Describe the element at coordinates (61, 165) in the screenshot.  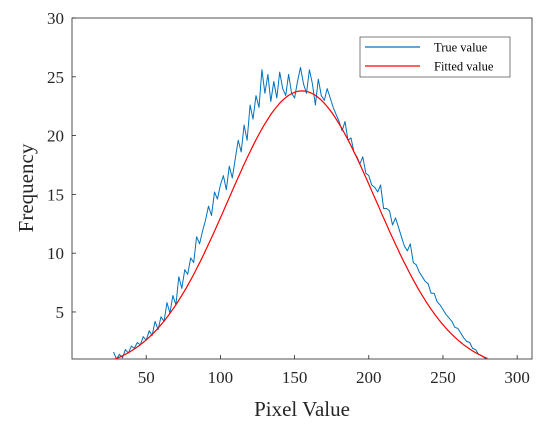
I see `y-axis-ticks: 5 10 15 20 25 30` at that location.